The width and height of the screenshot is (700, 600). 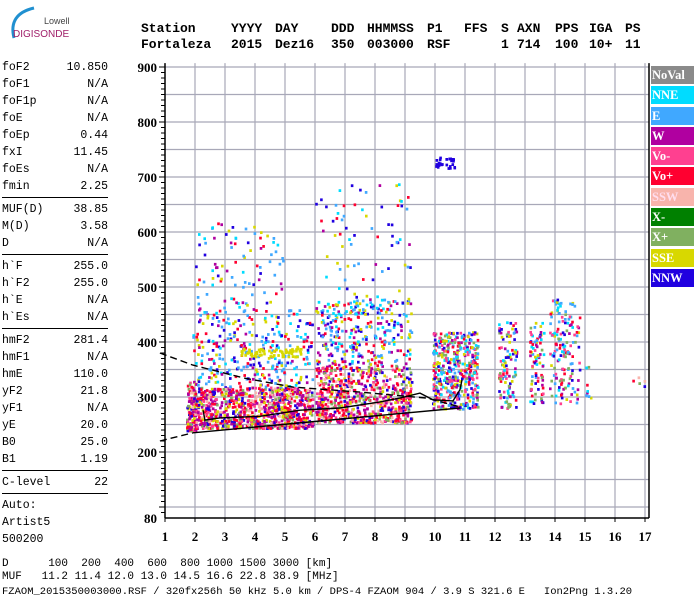 I want to click on digisonde-logo: Lowell DIGISONDE, so click(x=40, y=23).